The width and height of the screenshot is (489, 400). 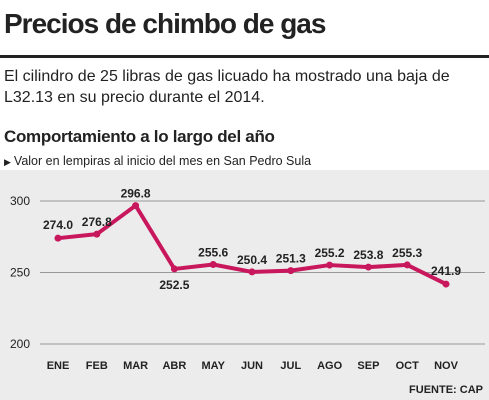 What do you see at coordinates (446, 284) in the screenshot?
I see `data-point-nov` at bounding box center [446, 284].